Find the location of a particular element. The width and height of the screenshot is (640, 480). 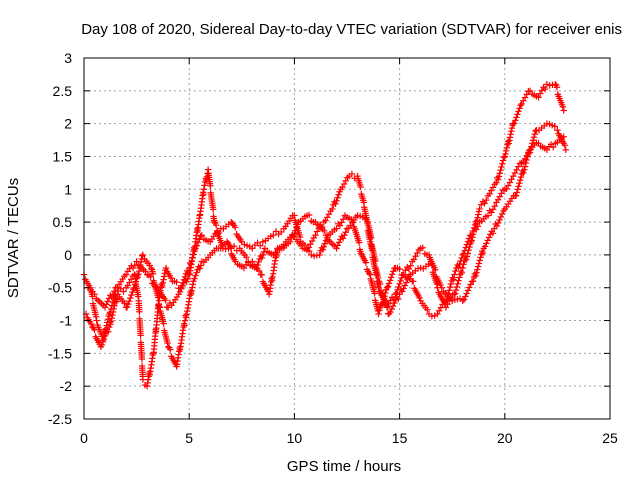

y-tick-label: 0.5 is located at coordinates (63, 222).